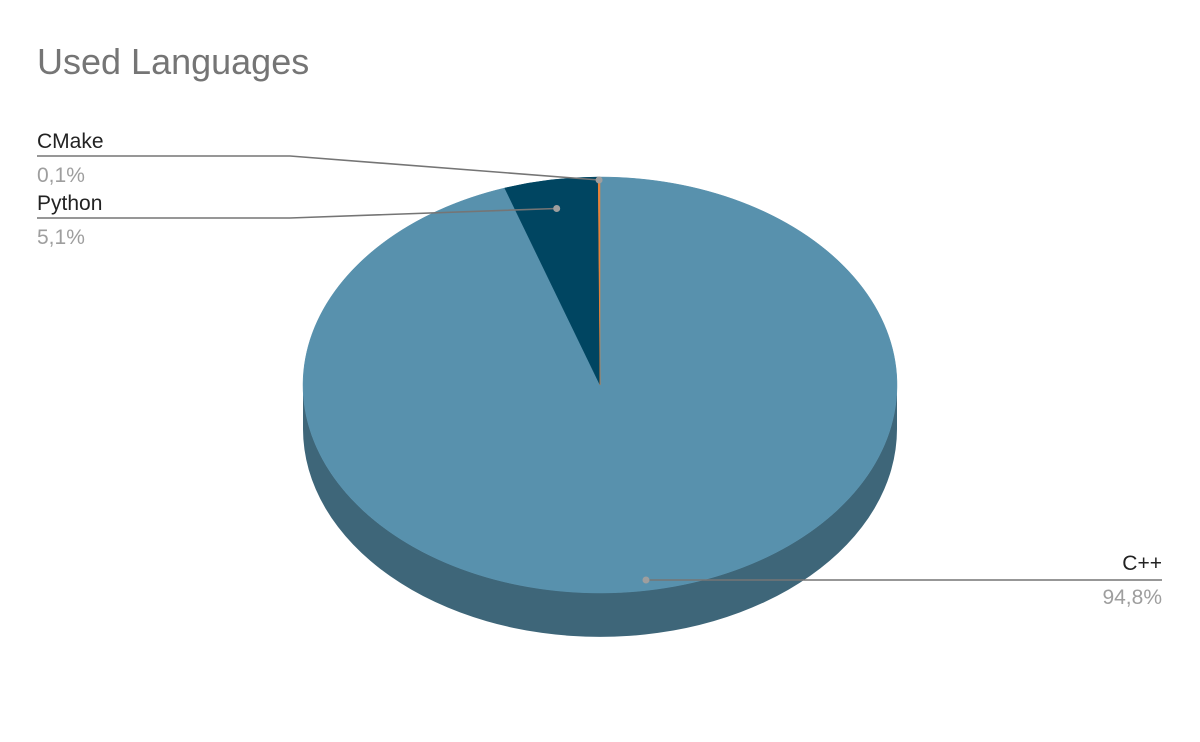  What do you see at coordinates (646, 580) in the screenshot?
I see `leader-cpp-dot` at bounding box center [646, 580].